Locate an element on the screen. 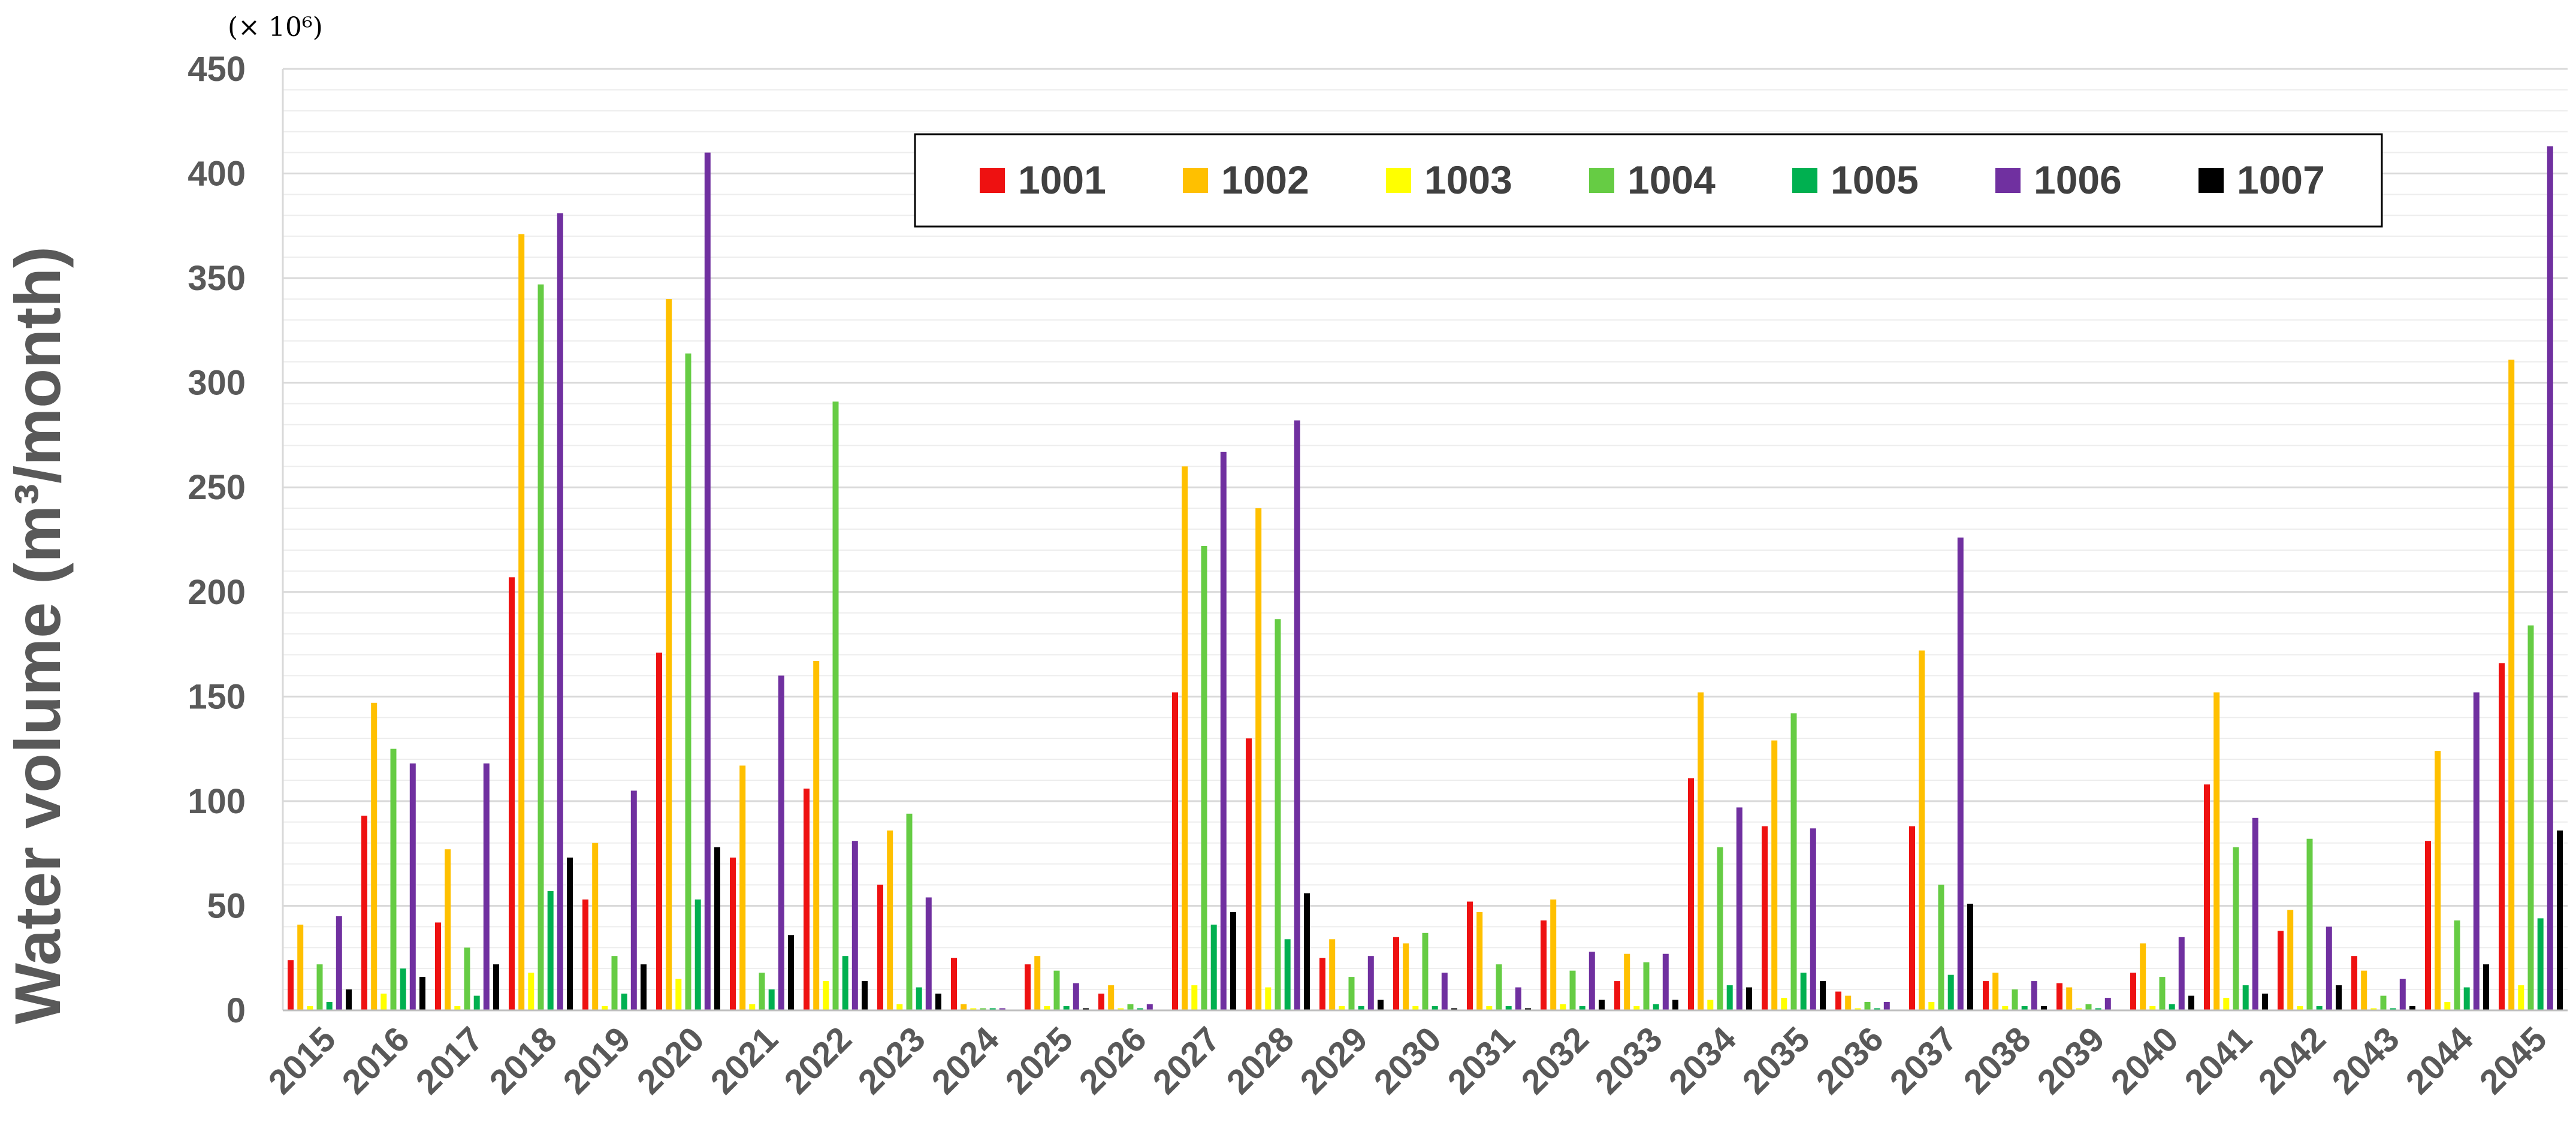  bar-1003-2031 is located at coordinates (1490, 1008).